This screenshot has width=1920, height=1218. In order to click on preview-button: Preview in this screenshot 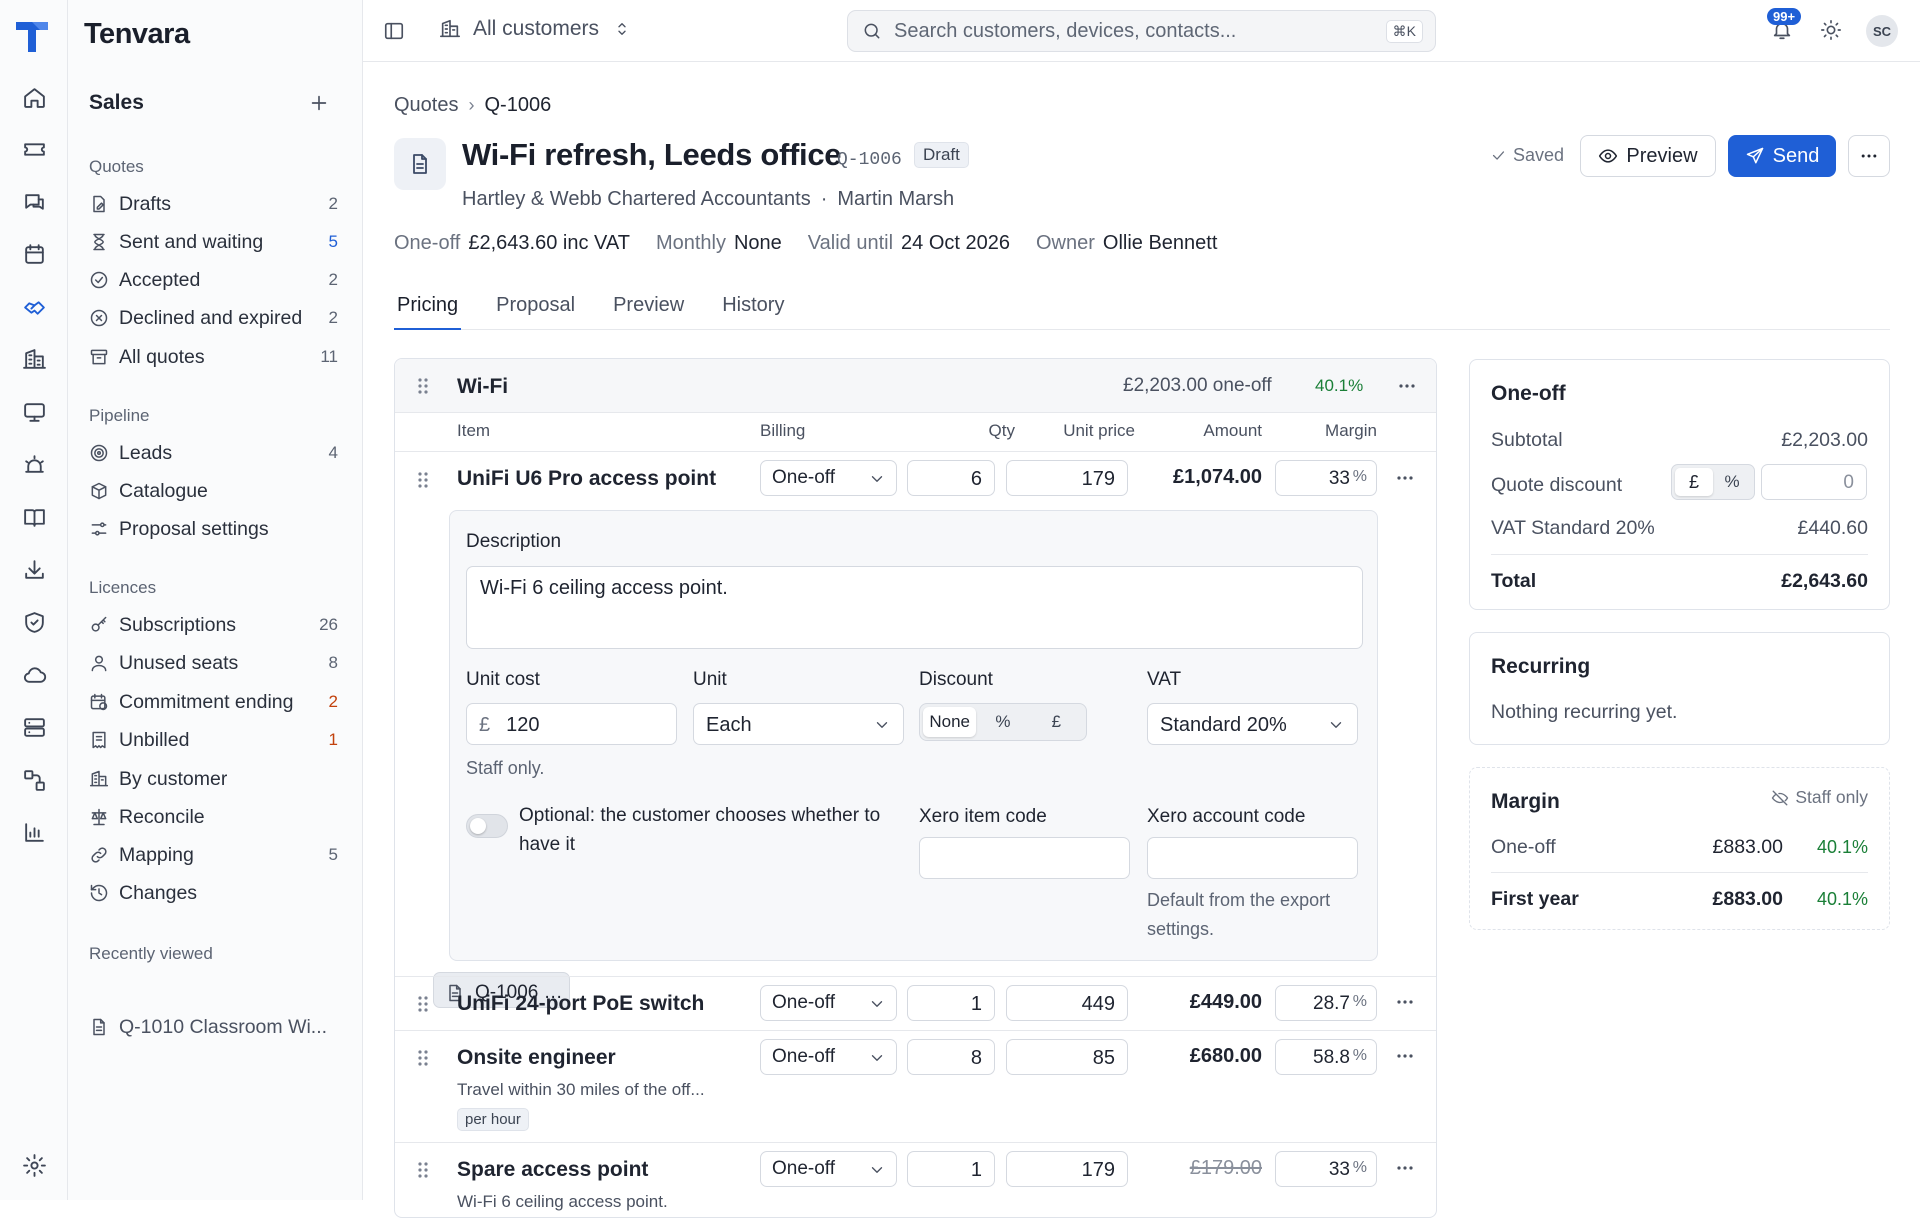, I will do `click(1648, 156)`.